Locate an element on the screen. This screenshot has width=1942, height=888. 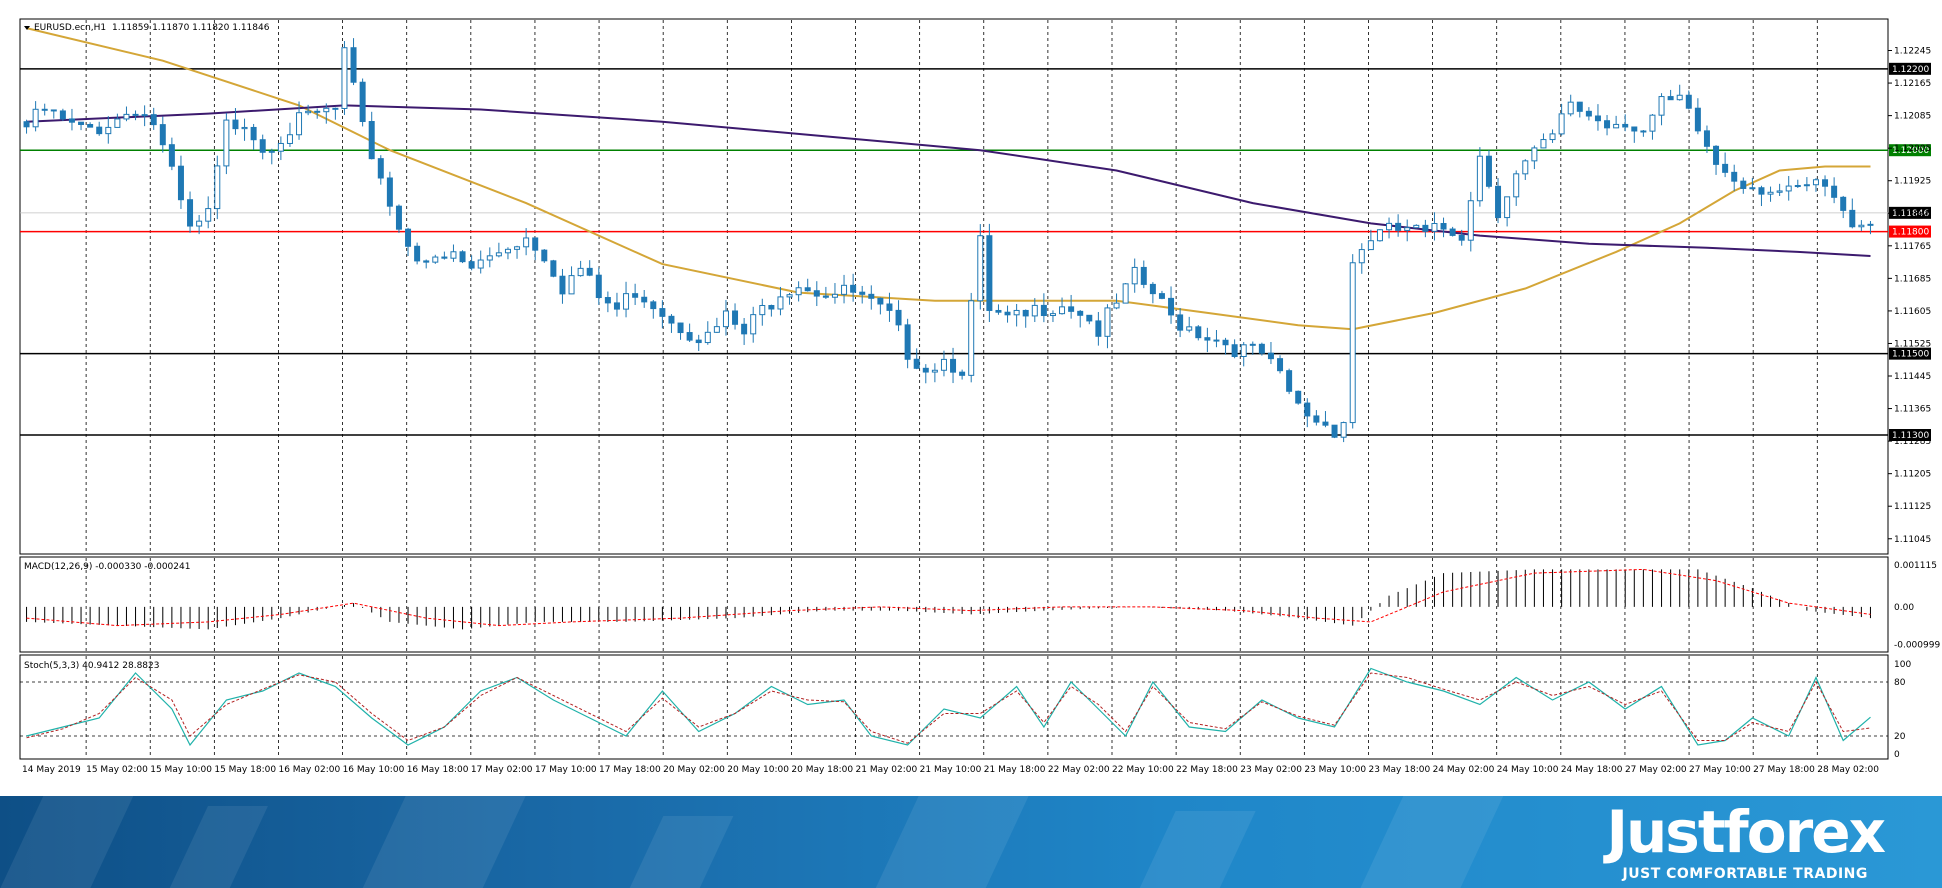
y-tick-label: 1.11365 is located at coordinates (1912, 410).